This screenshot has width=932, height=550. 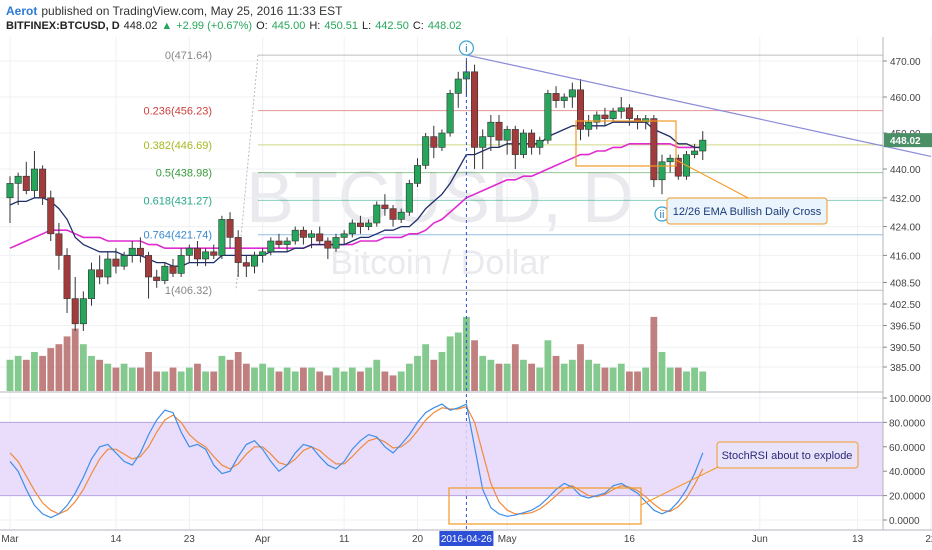 I want to click on y-tick-label: 80.0000, so click(x=907, y=423).